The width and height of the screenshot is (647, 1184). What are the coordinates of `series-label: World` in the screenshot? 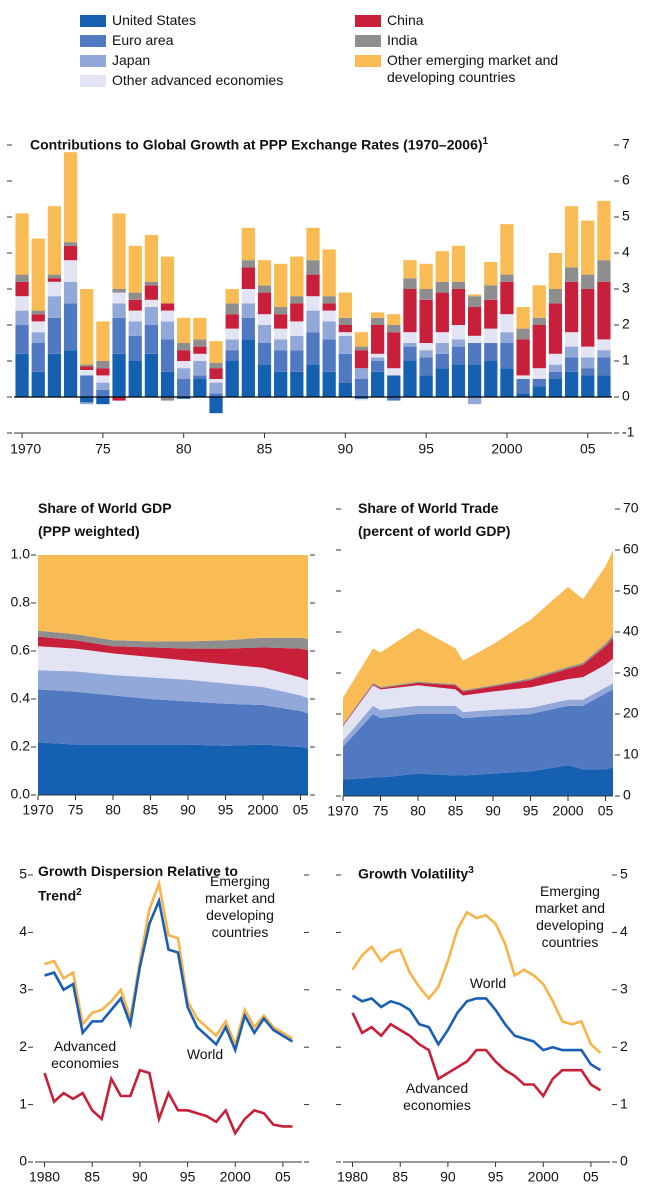 It's located at (205, 1054).